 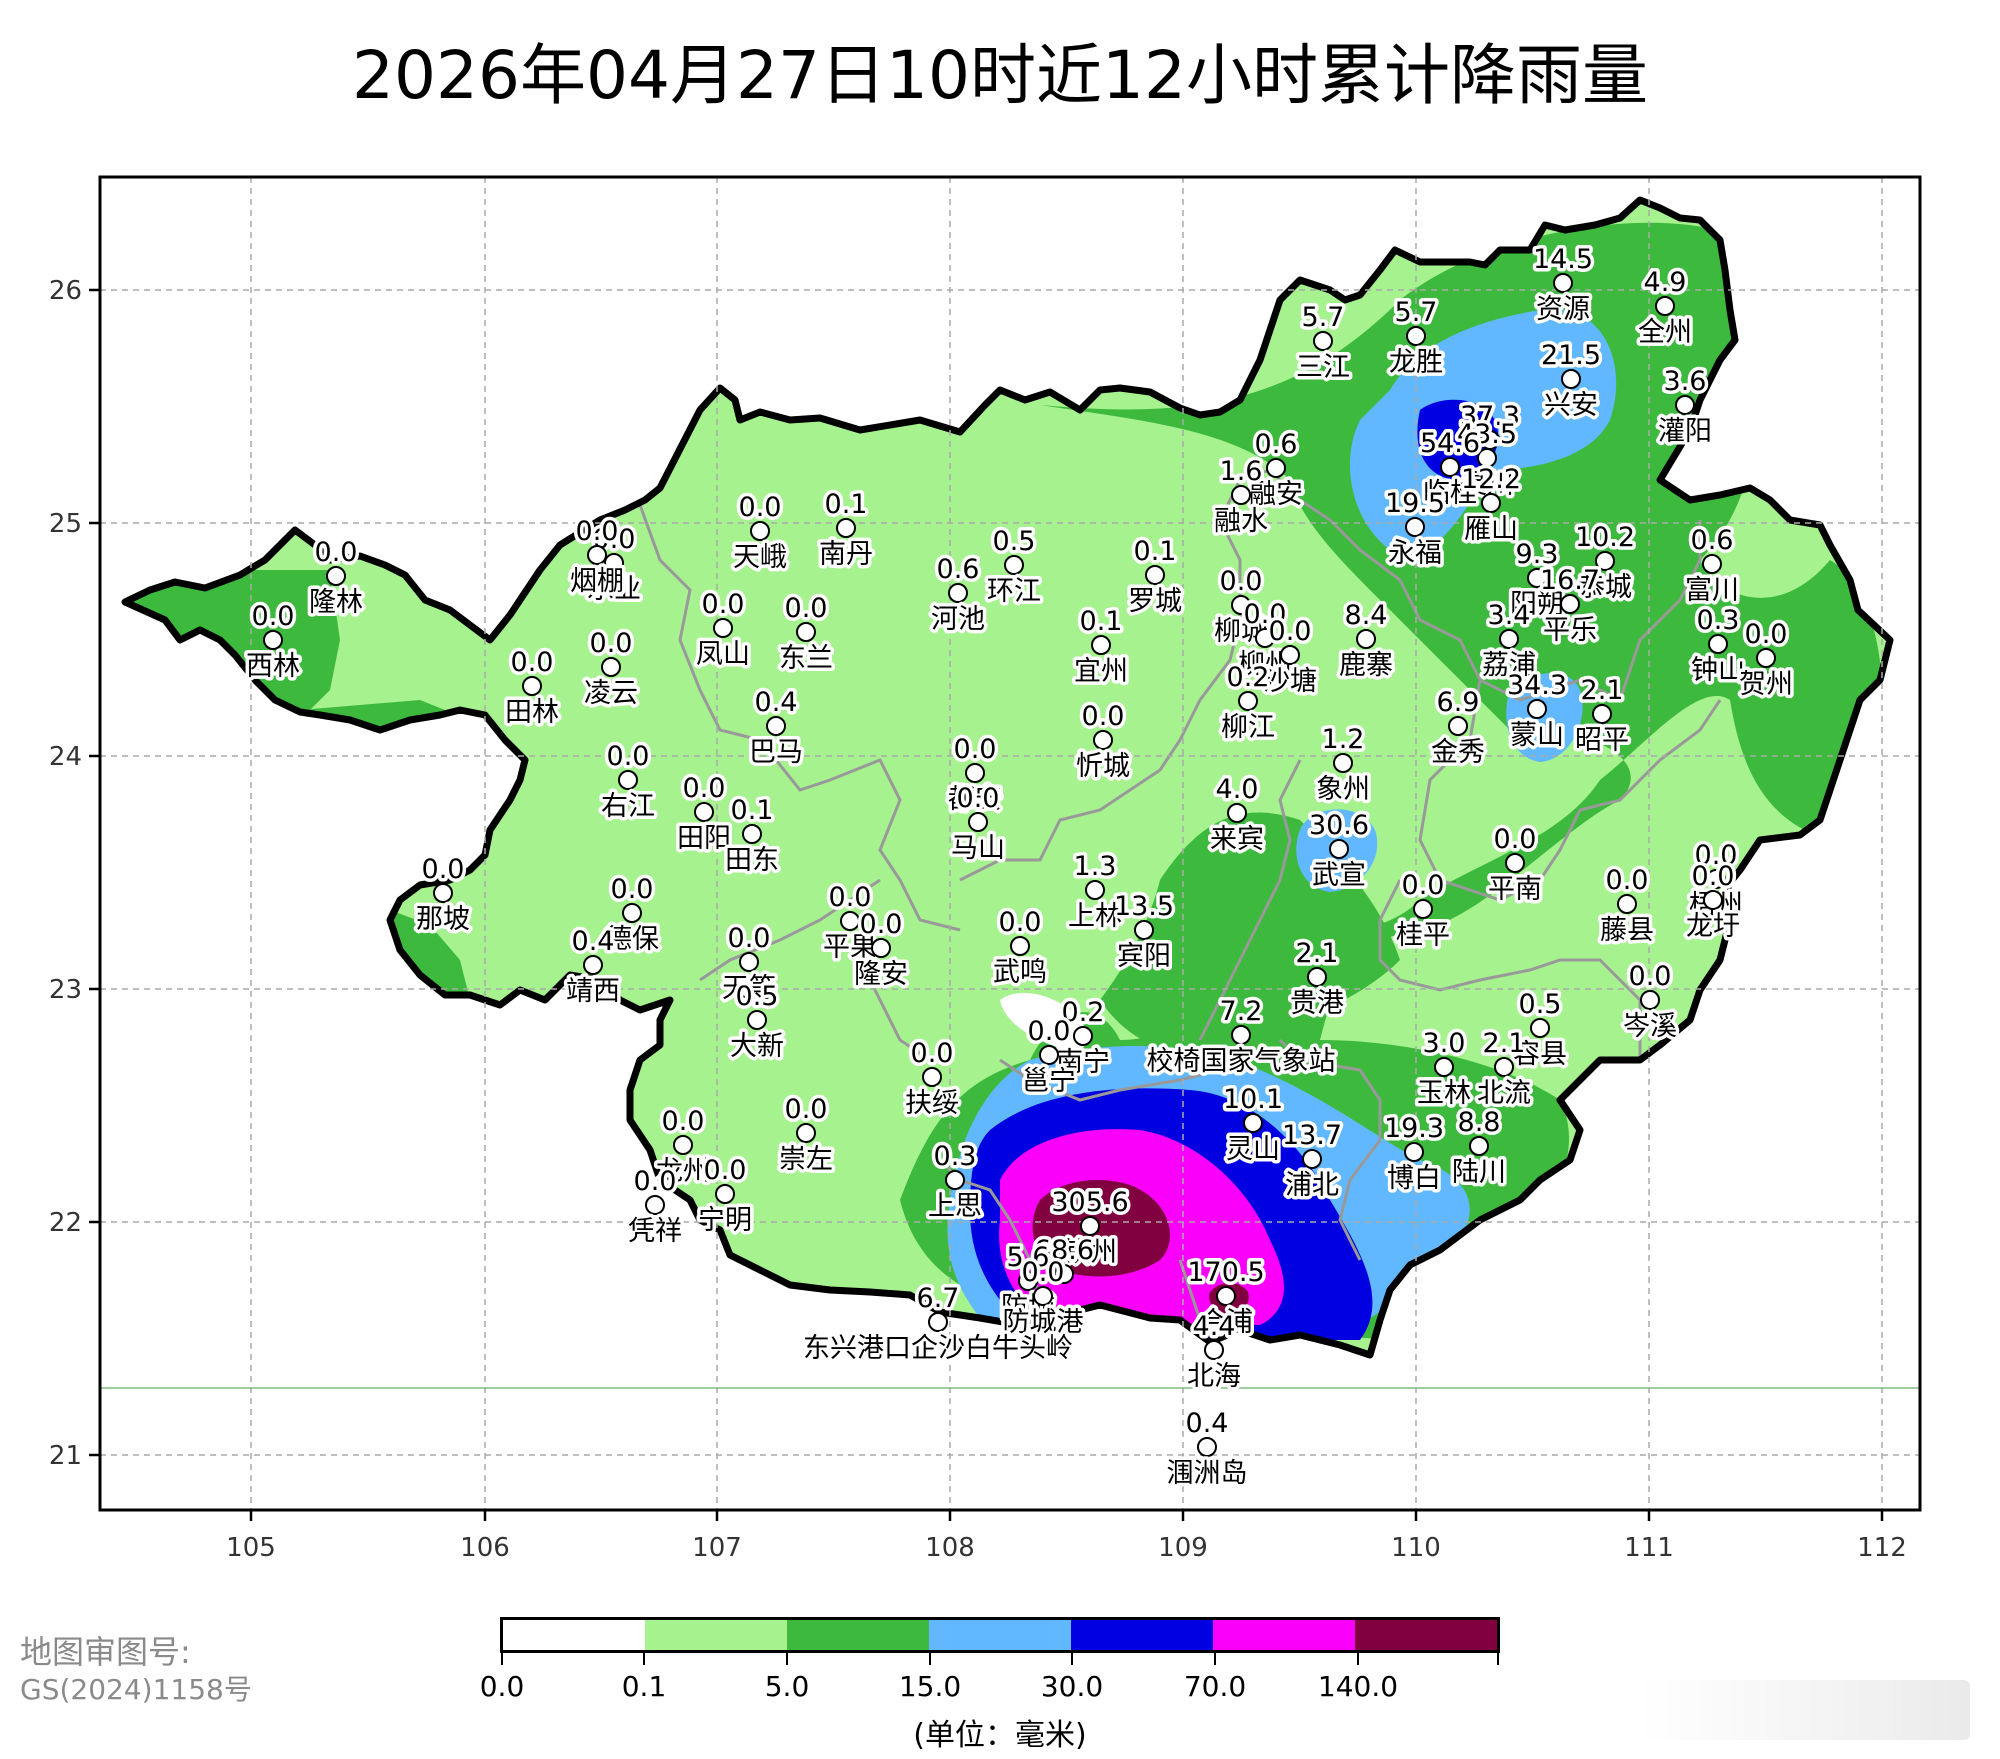 What do you see at coordinates (1416, 338) in the screenshot?
I see `station-marker: 5.7 龙胜` at bounding box center [1416, 338].